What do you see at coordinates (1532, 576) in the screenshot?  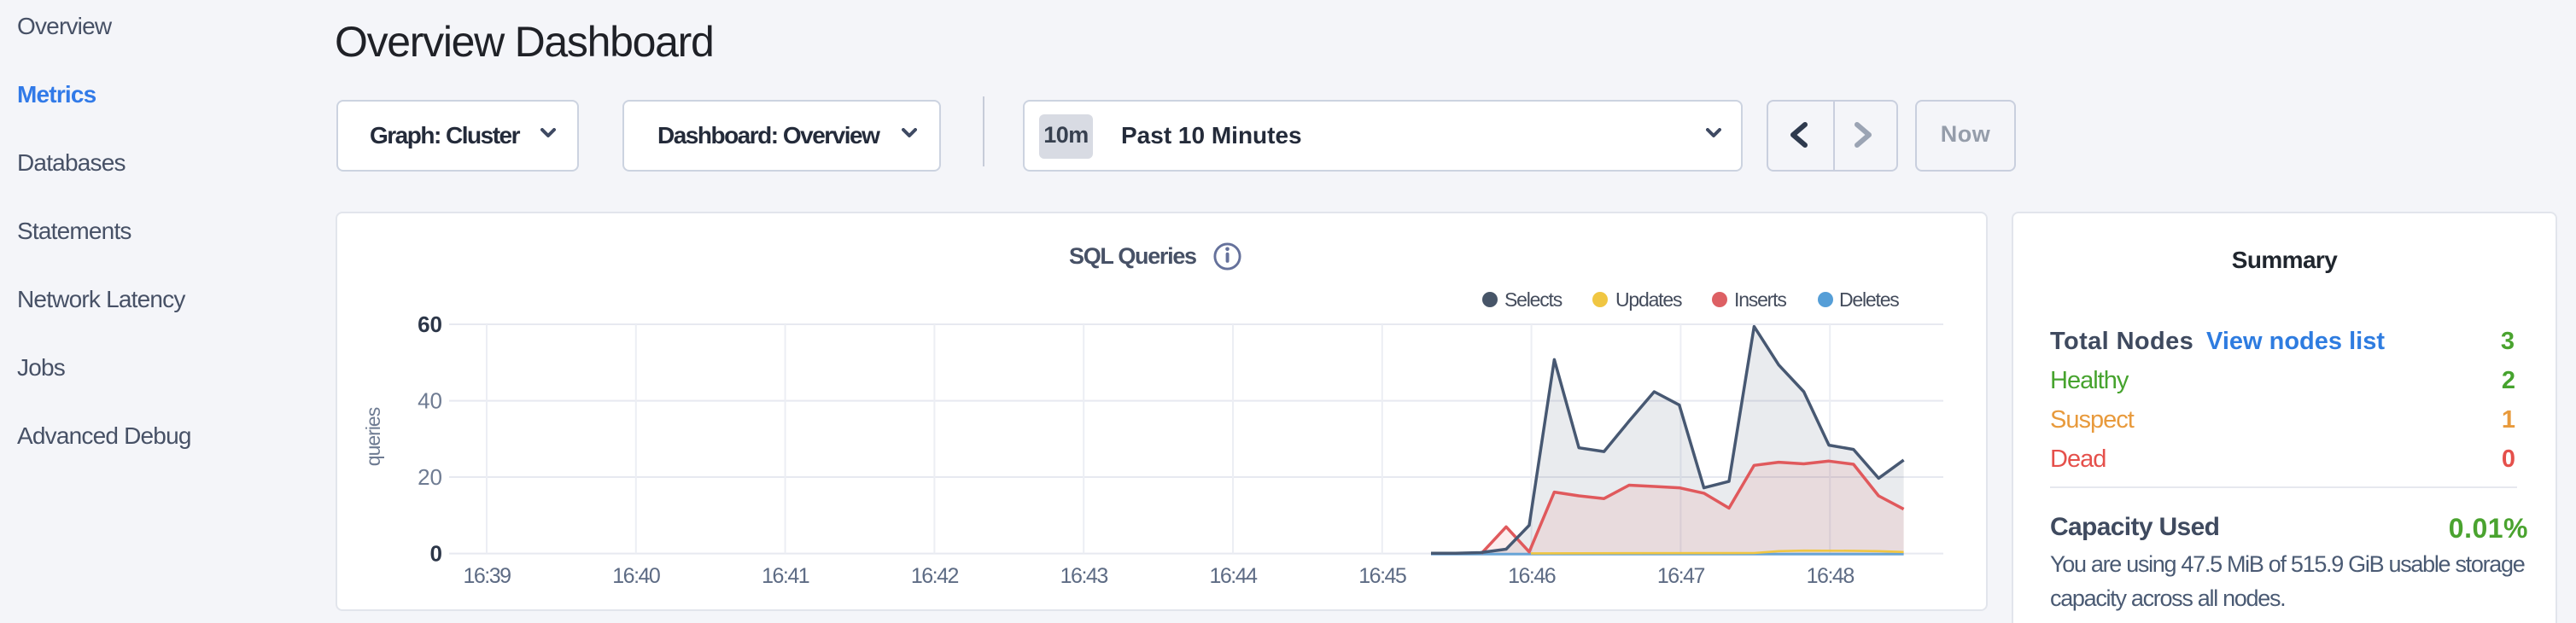 I see `svg-text: 16:46` at bounding box center [1532, 576].